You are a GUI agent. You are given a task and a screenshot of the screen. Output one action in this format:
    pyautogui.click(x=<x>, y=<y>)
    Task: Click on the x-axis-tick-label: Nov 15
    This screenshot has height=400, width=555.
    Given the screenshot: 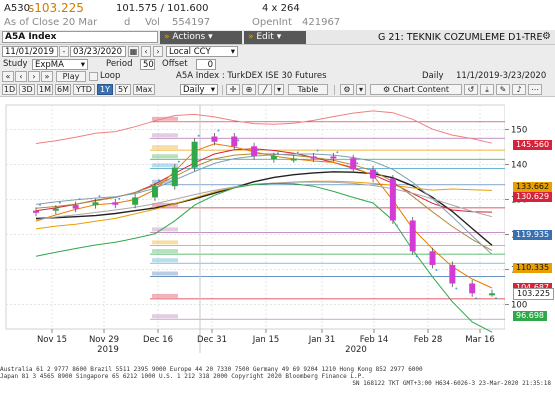 What is the action you would take?
    pyautogui.click(x=52, y=340)
    